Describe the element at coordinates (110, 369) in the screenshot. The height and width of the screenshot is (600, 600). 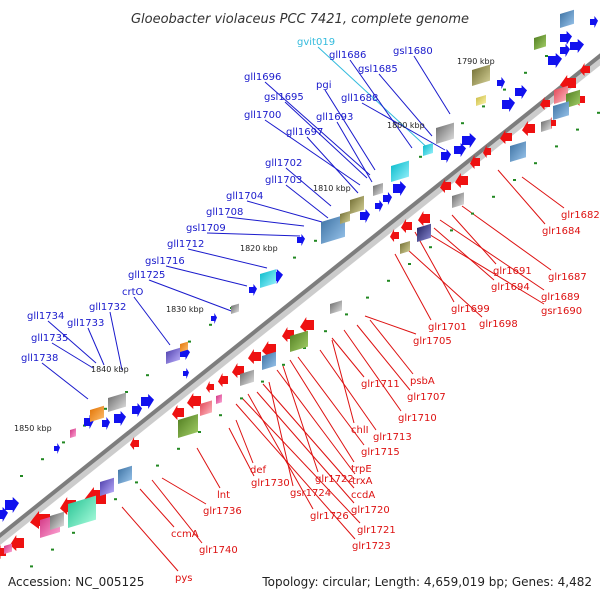
I see `scale-label-1840: 1840 kbp` at that location.